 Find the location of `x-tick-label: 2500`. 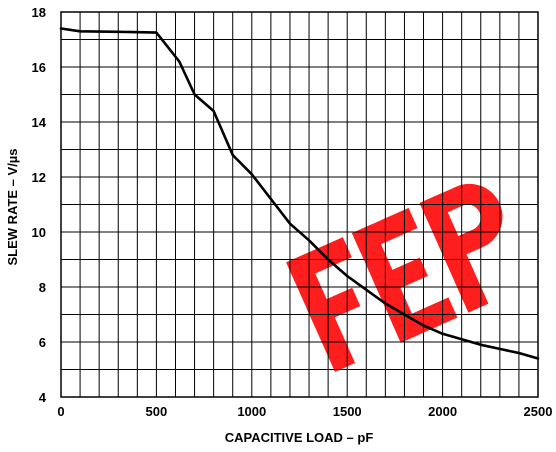

x-tick-label: 2500 is located at coordinates (538, 411).